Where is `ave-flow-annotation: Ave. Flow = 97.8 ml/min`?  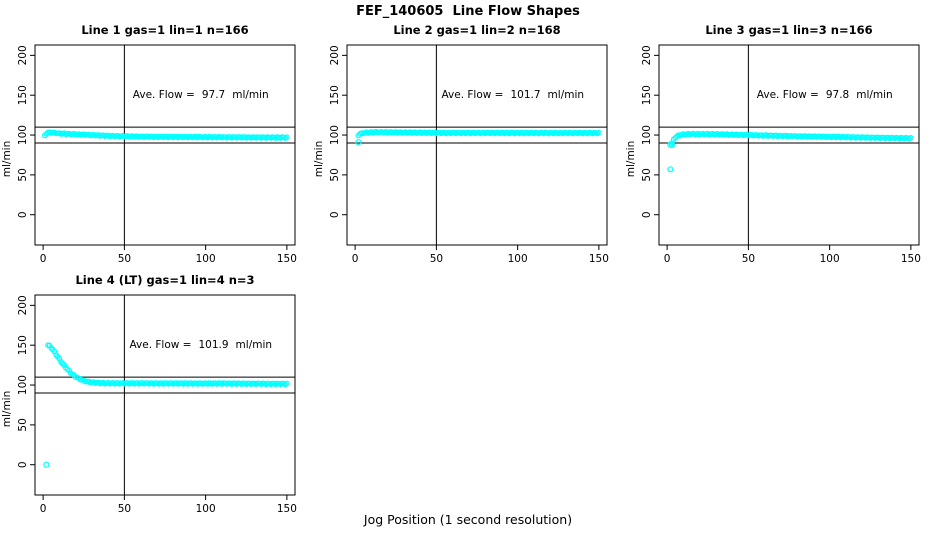
ave-flow-annotation: Ave. Flow = 97.8 ml/min is located at coordinates (825, 95).